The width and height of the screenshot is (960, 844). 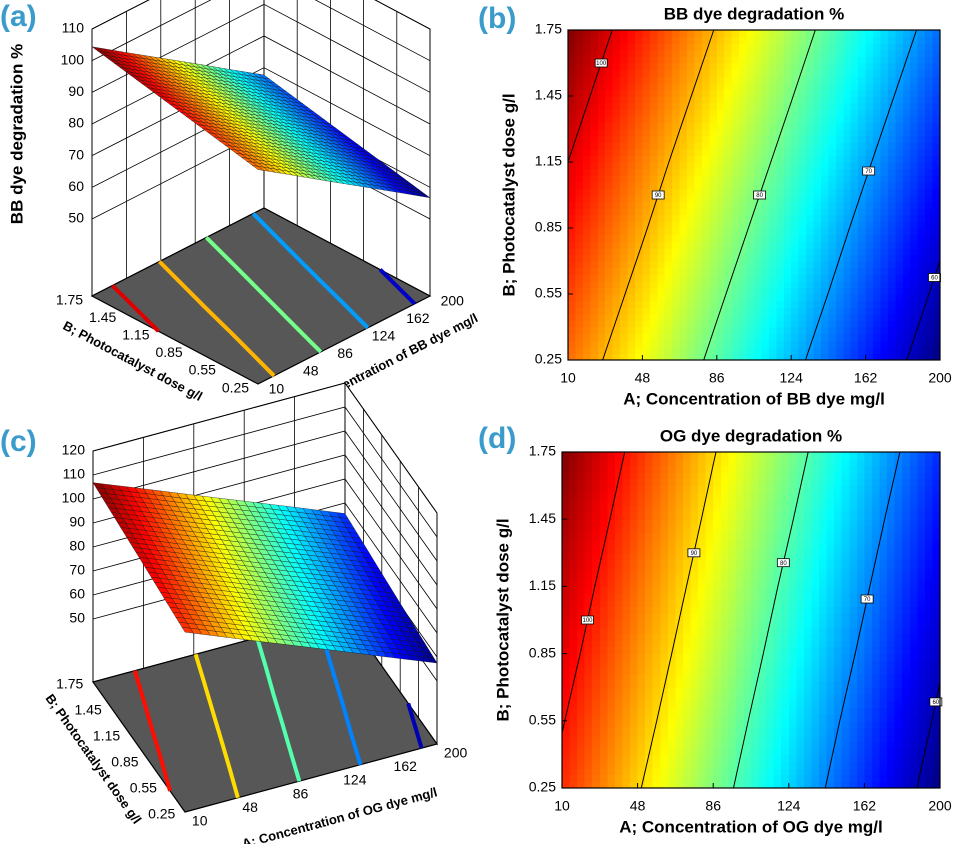 What do you see at coordinates (277, 388) in the screenshot?
I see `x-tick-label: 10` at bounding box center [277, 388].